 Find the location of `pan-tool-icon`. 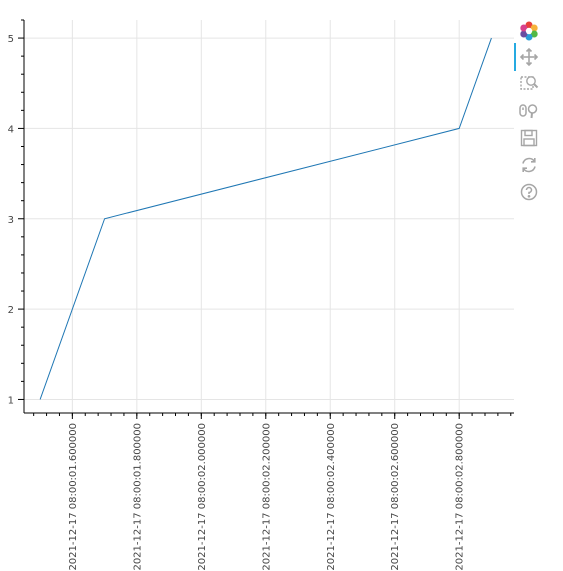

pan-tool-icon is located at coordinates (529, 57).